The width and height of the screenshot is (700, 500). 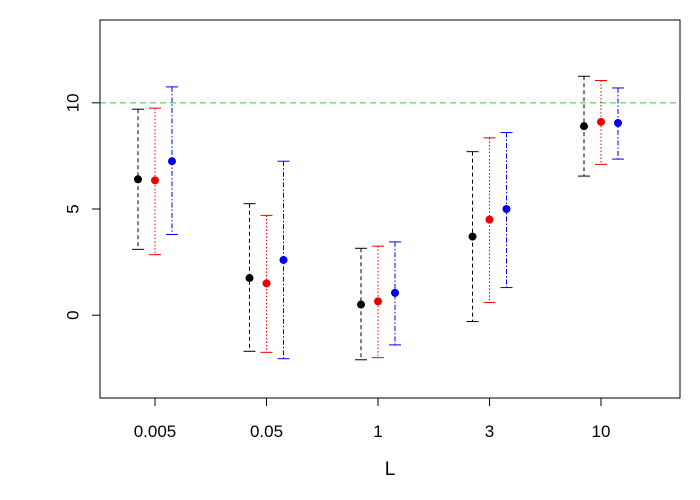 What do you see at coordinates (72, 314) in the screenshot?
I see `y-tick-label: 0` at bounding box center [72, 314].